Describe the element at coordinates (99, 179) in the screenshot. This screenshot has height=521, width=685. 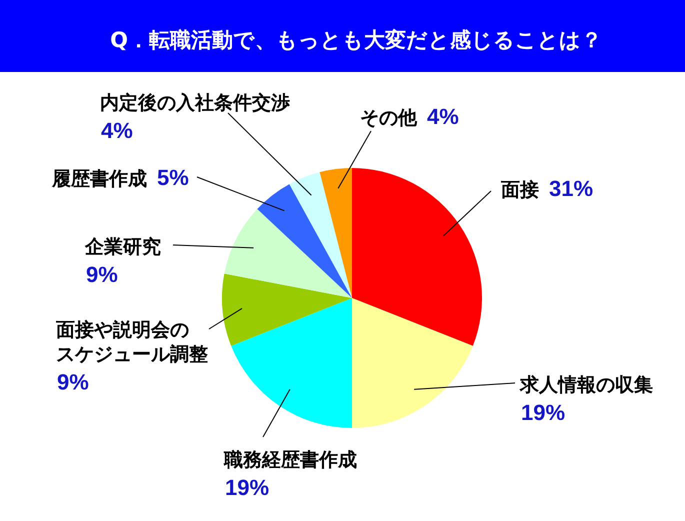
I see `slice-label: 履歴書作成` at that location.